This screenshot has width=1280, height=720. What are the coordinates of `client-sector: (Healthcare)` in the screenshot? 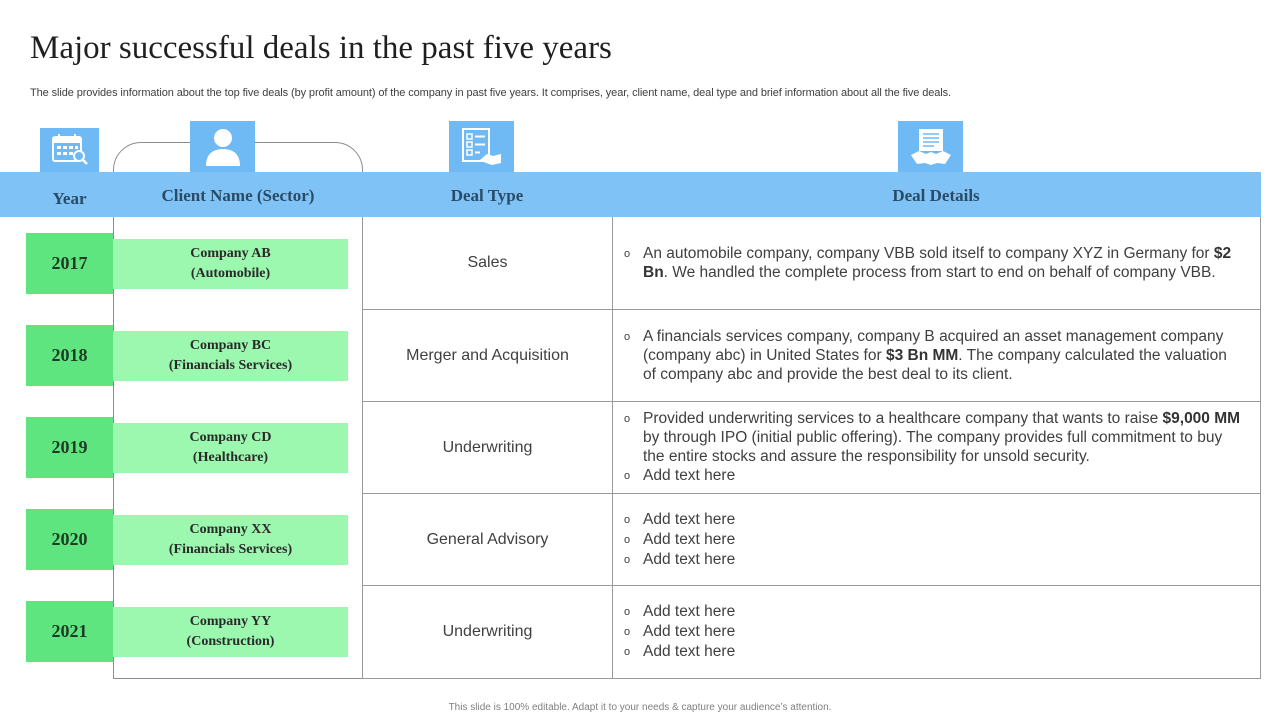 It's located at (230, 457).